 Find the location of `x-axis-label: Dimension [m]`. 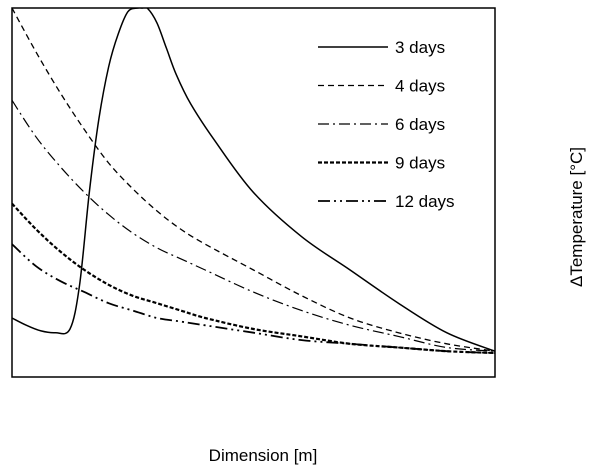

x-axis-label: Dimension [m] is located at coordinates (263, 455).